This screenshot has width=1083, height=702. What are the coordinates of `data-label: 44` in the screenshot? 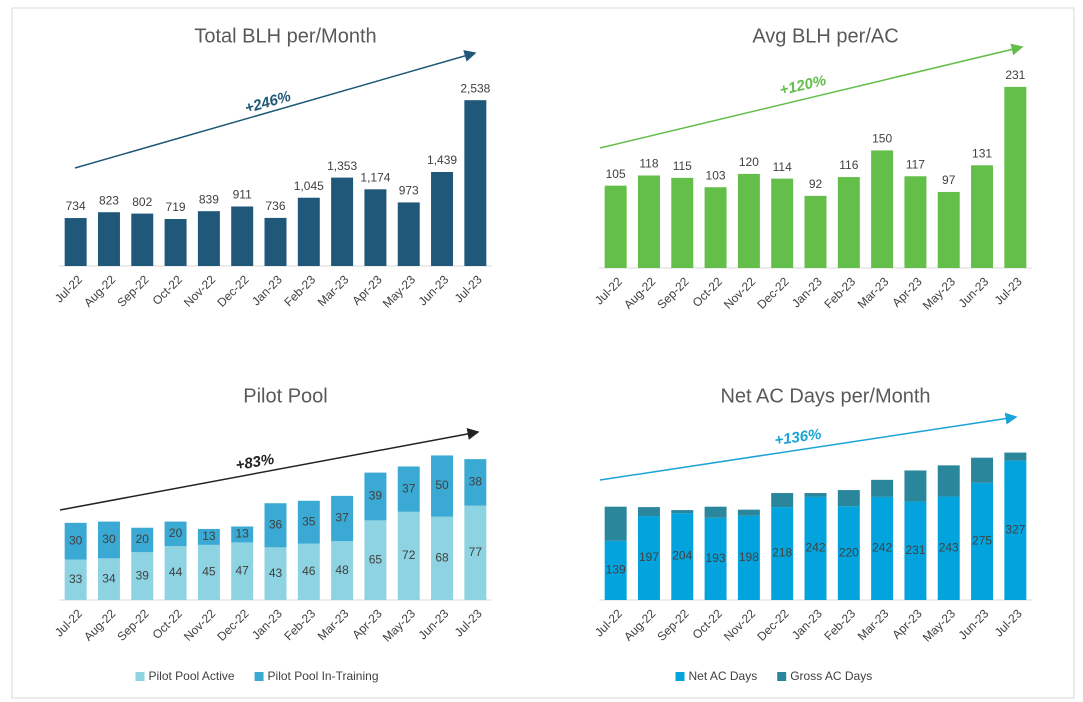 It's located at (176, 572).